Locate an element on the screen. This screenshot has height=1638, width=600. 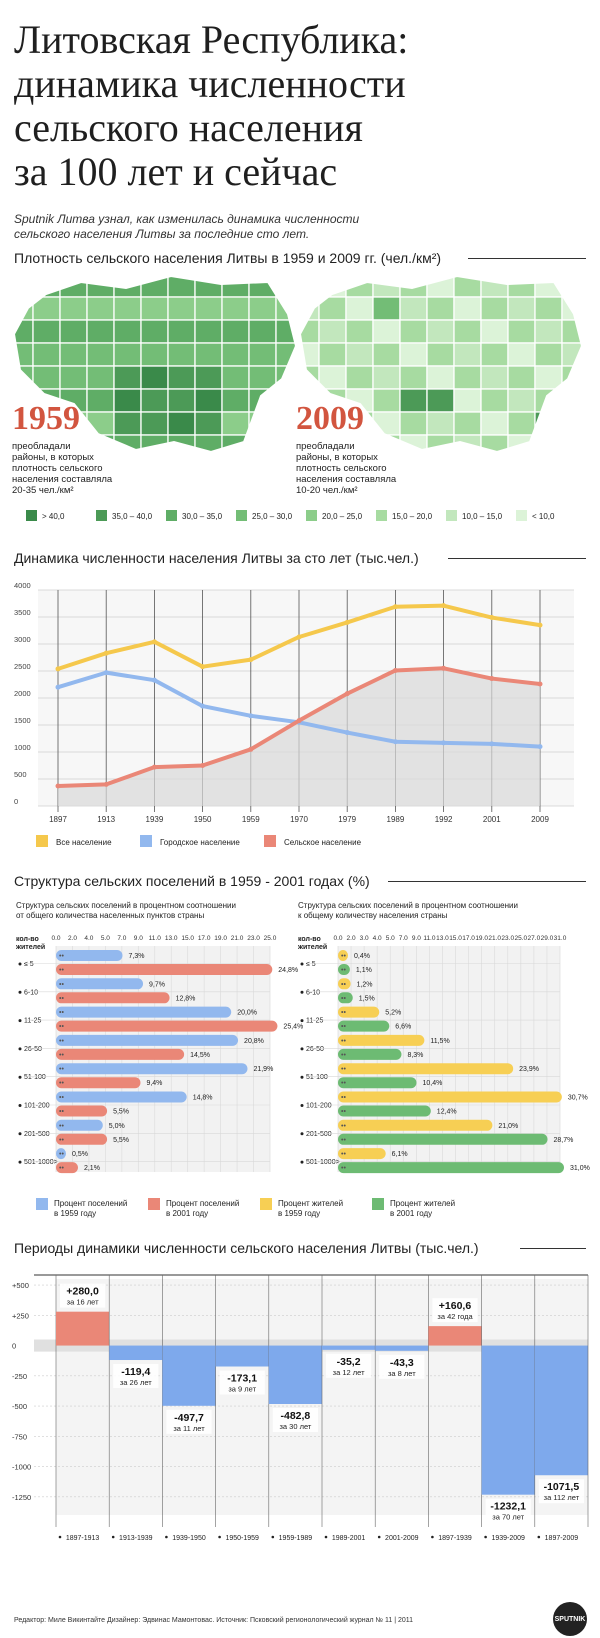
category-label: 201-500 is located at coordinates (37, 1134).